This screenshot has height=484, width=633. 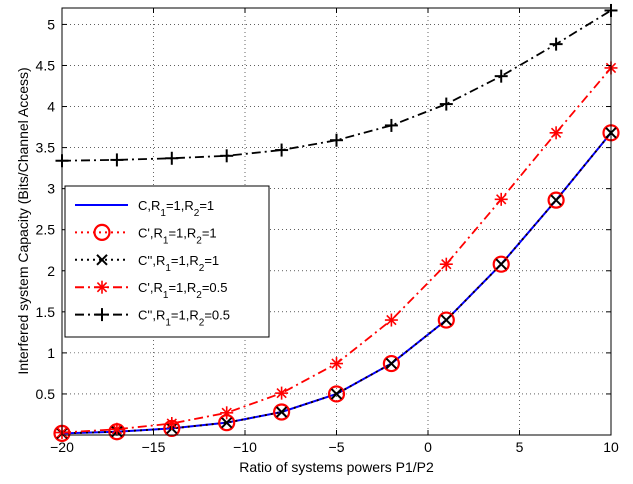 What do you see at coordinates (51, 107) in the screenshot?
I see `y-tick-label: 4` at bounding box center [51, 107].